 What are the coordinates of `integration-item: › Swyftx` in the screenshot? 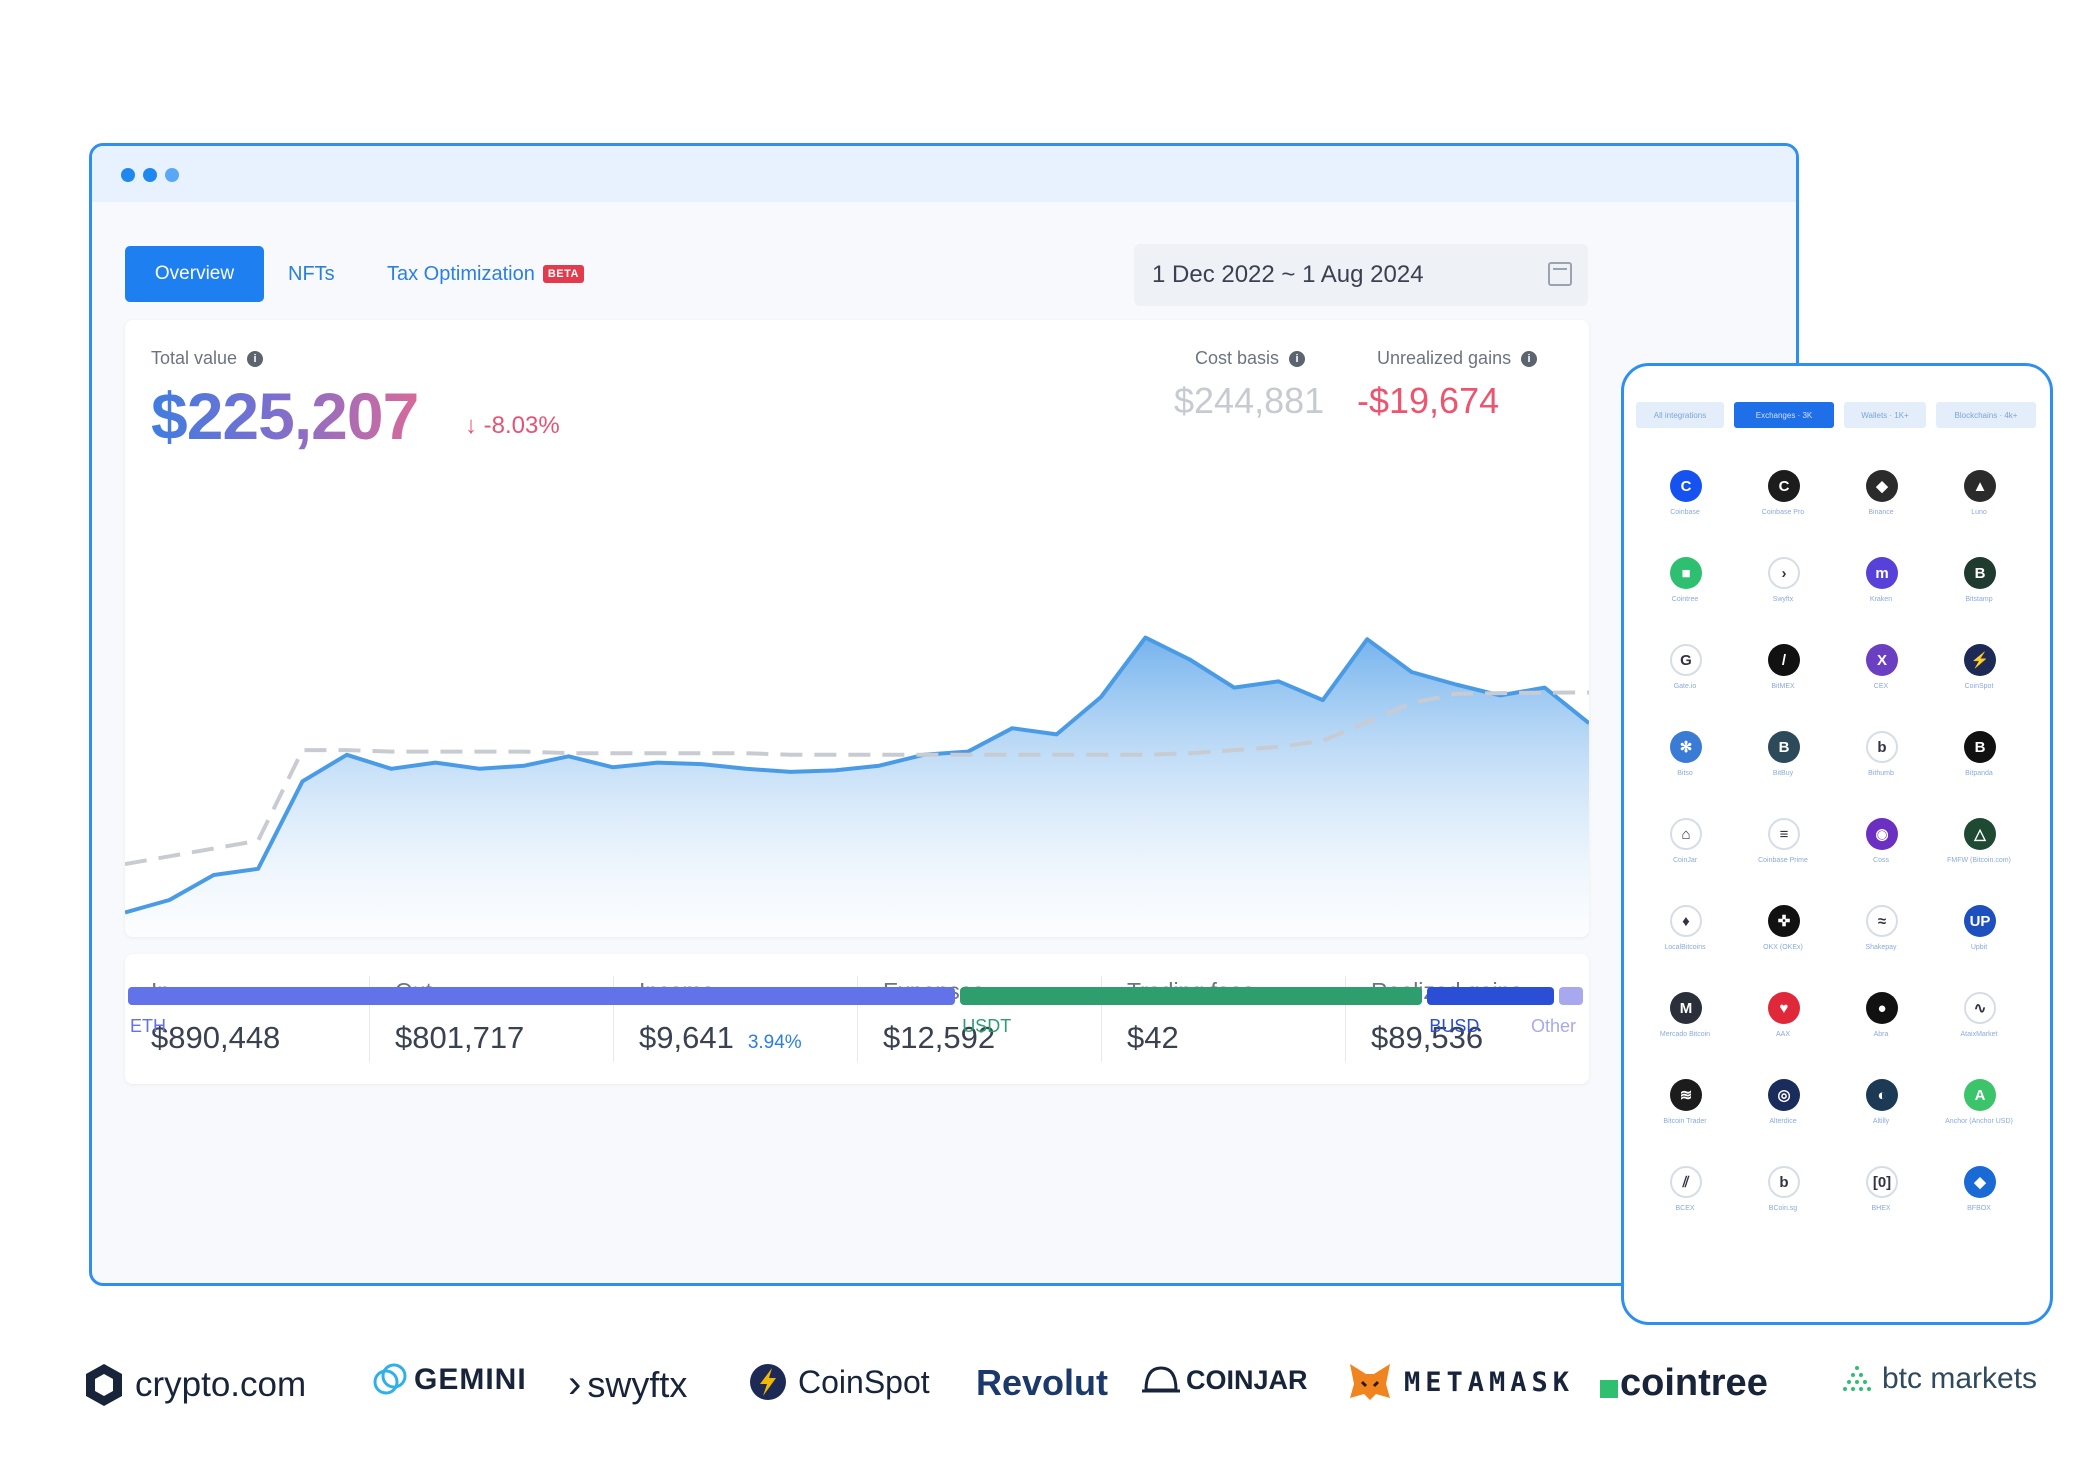 It's located at (1783, 599).